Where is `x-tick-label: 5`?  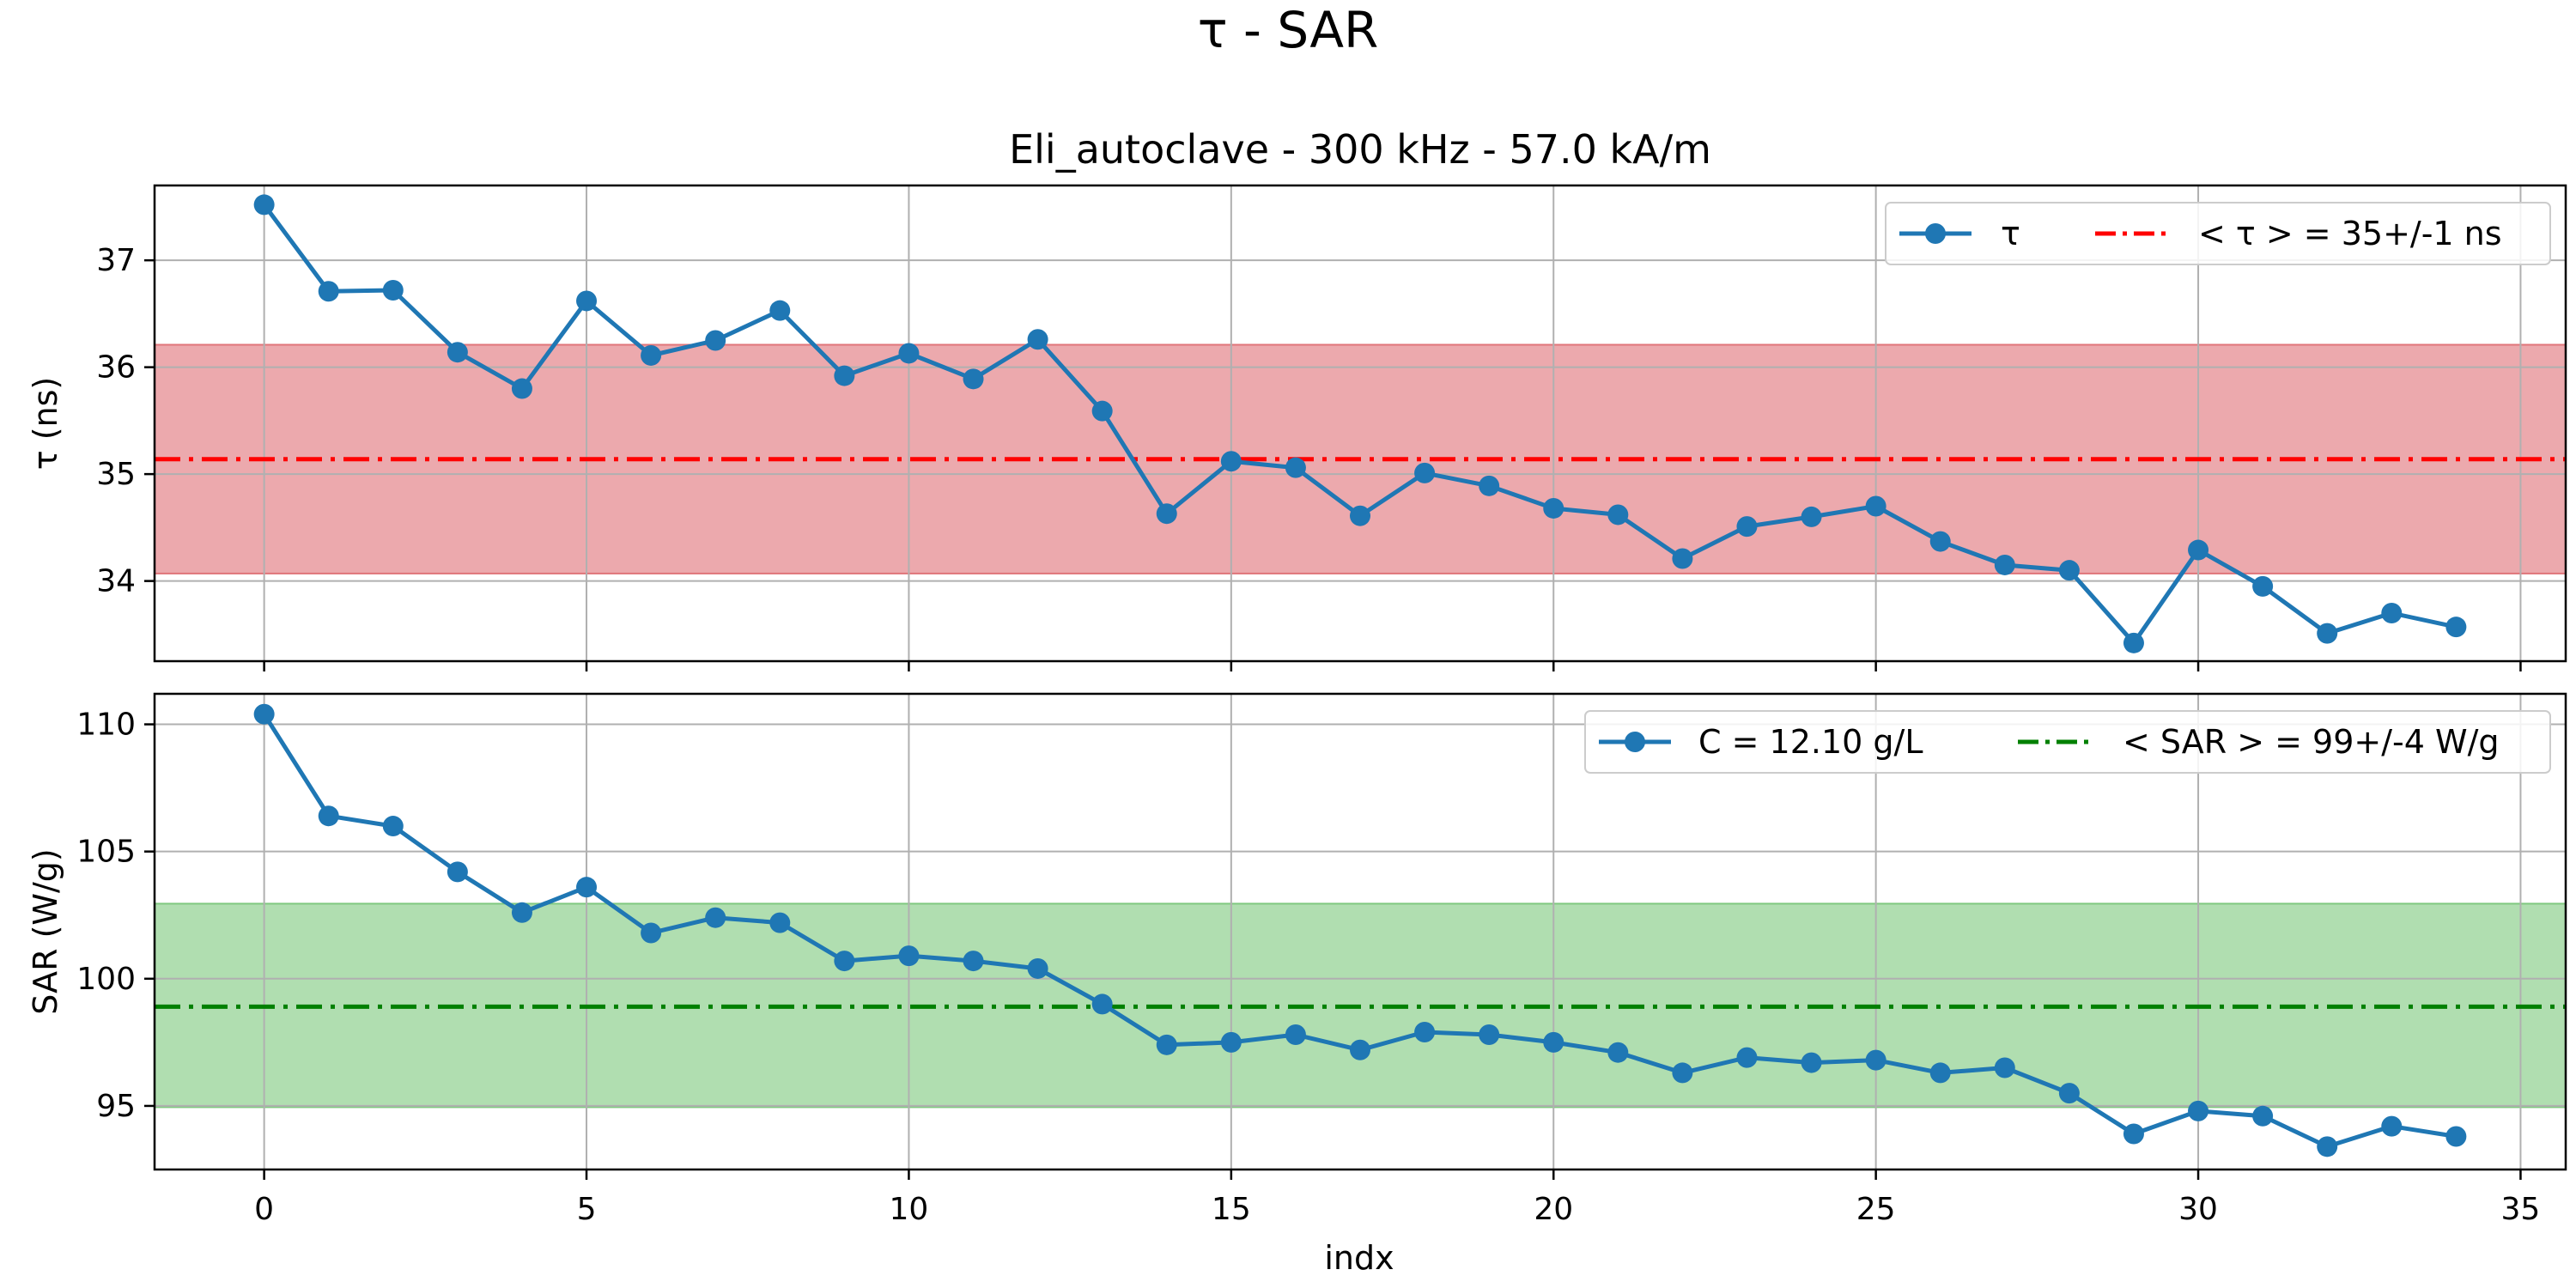
x-tick-label: 5 is located at coordinates (587, 1210).